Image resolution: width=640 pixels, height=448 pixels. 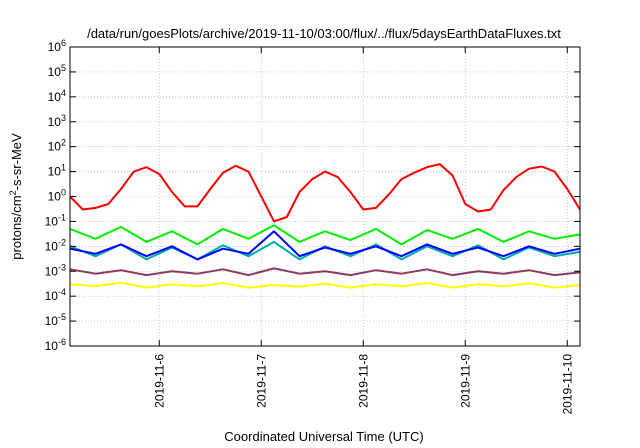 What do you see at coordinates (159, 381) in the screenshot?
I see `x-tick-label: 2019-11-6` at bounding box center [159, 381].